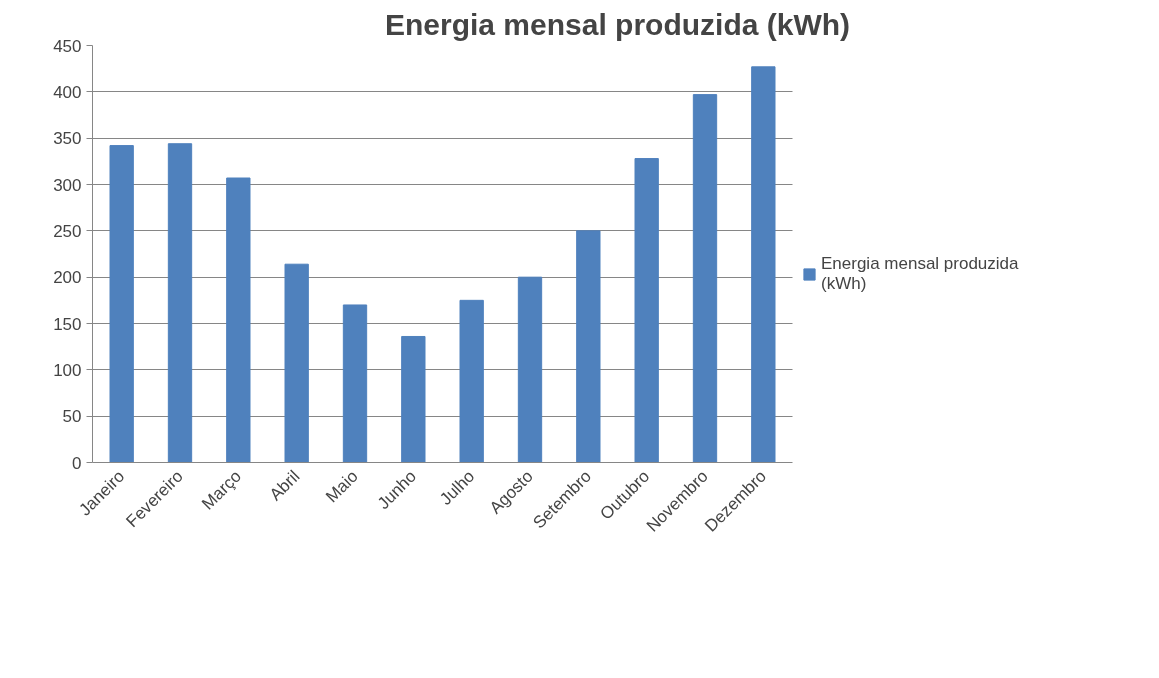  What do you see at coordinates (77, 463) in the screenshot?
I see `y-tick-label: 0` at bounding box center [77, 463].